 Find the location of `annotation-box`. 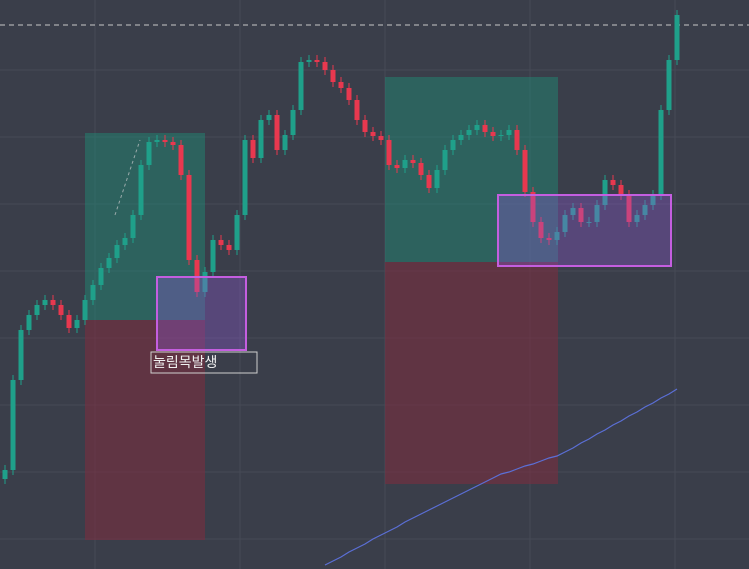

annotation-box is located at coordinates (204, 362).